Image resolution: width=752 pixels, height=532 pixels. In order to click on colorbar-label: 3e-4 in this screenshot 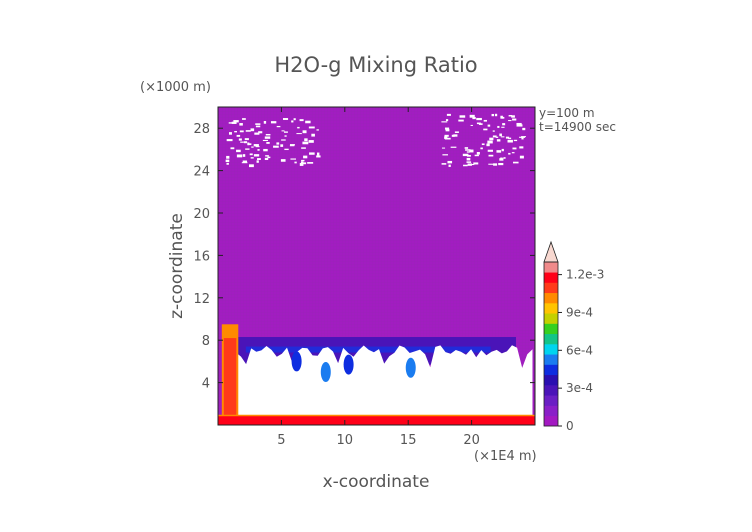, I will do `click(579, 388)`.